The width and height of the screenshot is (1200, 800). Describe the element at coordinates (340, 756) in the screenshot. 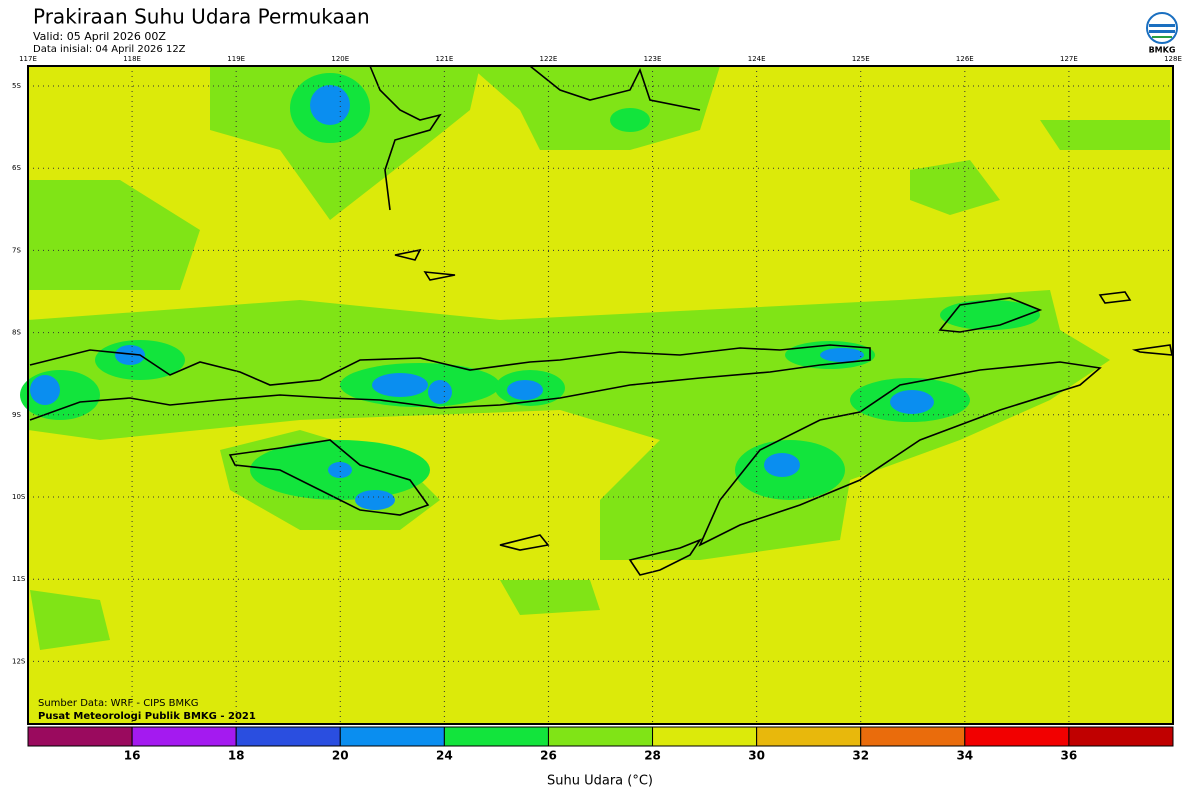

I see `colorbar-label: 20` at that location.